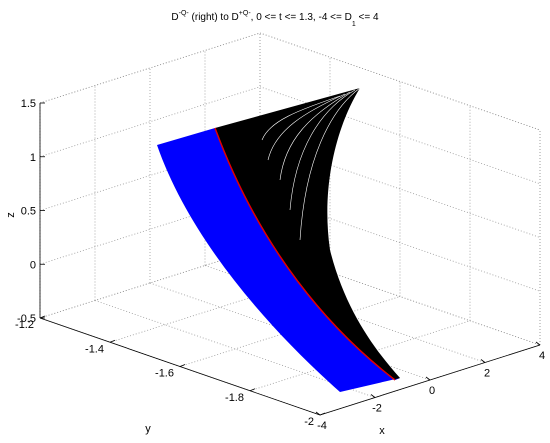  What do you see at coordinates (487, 374) in the screenshot?
I see `x-tick-label: 2` at bounding box center [487, 374].